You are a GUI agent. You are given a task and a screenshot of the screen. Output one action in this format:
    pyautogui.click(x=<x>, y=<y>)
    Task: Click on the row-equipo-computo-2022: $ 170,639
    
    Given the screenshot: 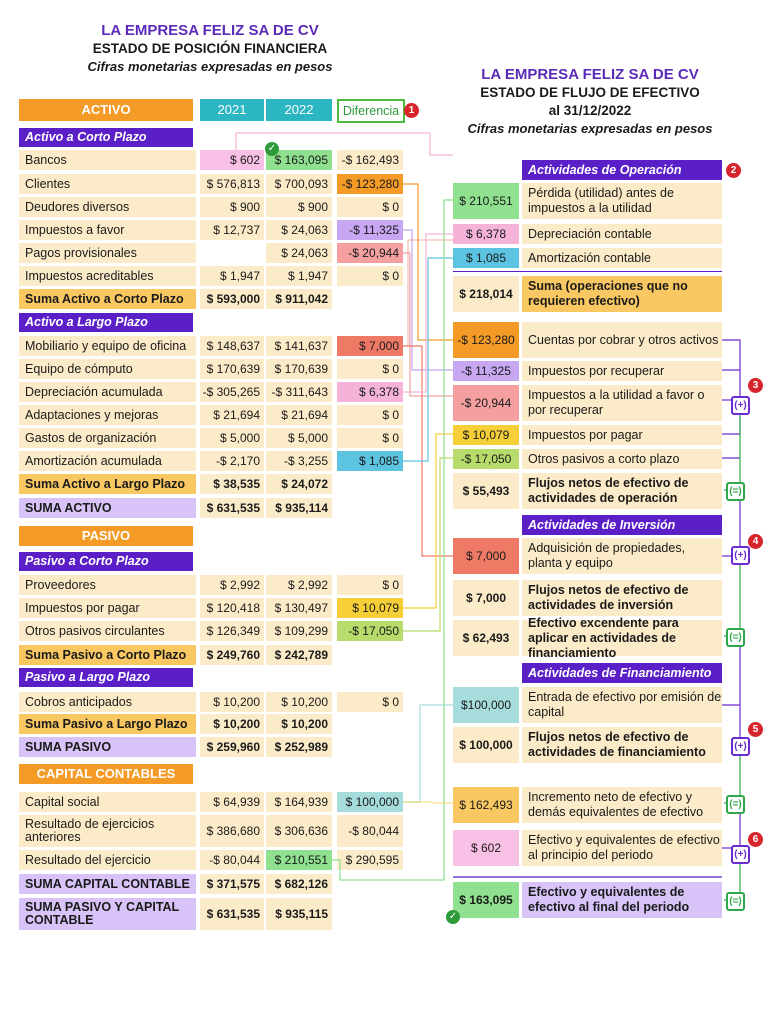 What is the action you would take?
    pyautogui.click(x=299, y=369)
    